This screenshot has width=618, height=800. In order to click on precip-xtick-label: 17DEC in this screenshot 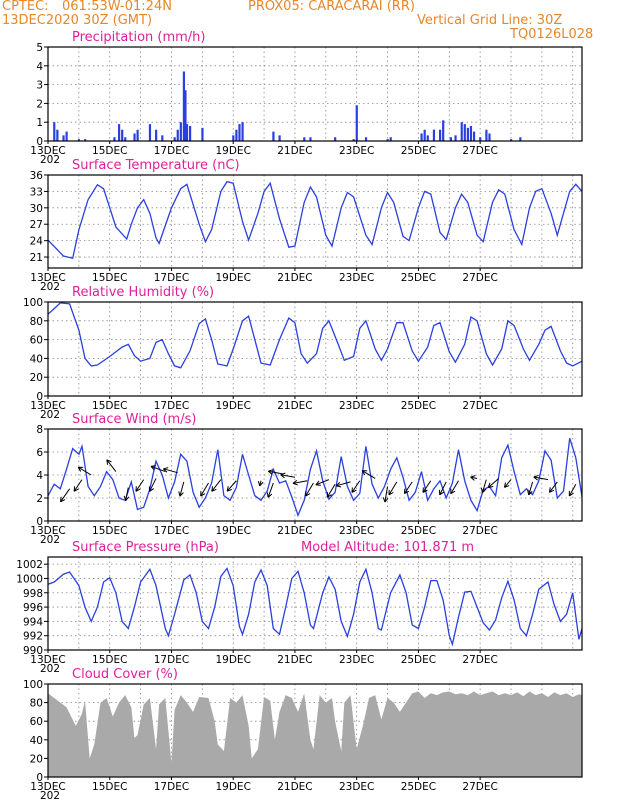, I will do `click(171, 151)`.